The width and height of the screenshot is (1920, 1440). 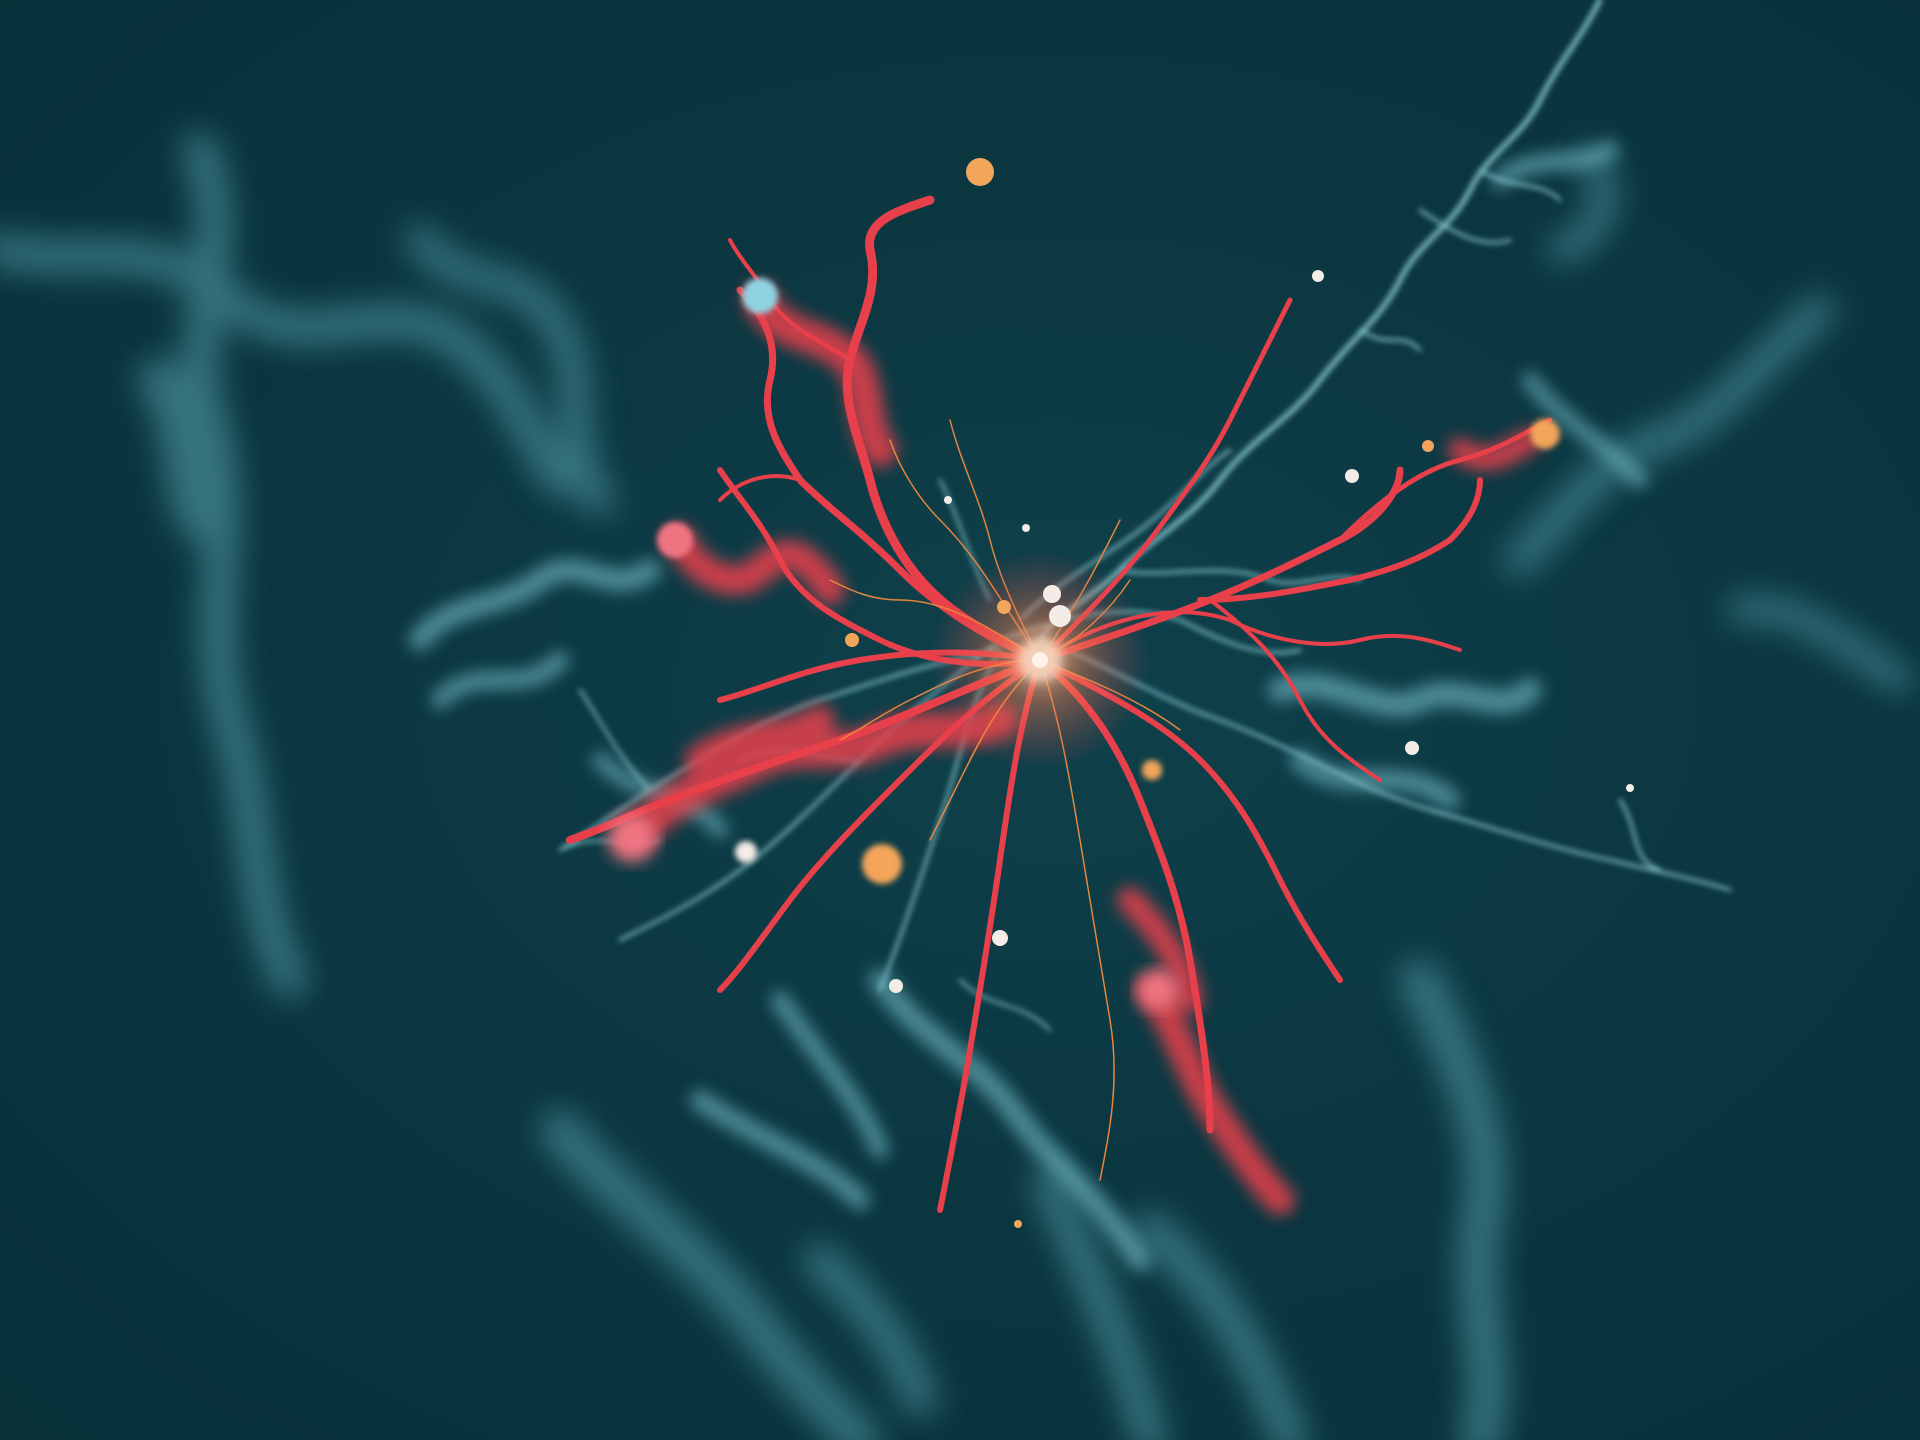 What do you see at coordinates (1040, 660) in the screenshot?
I see `soma` at bounding box center [1040, 660].